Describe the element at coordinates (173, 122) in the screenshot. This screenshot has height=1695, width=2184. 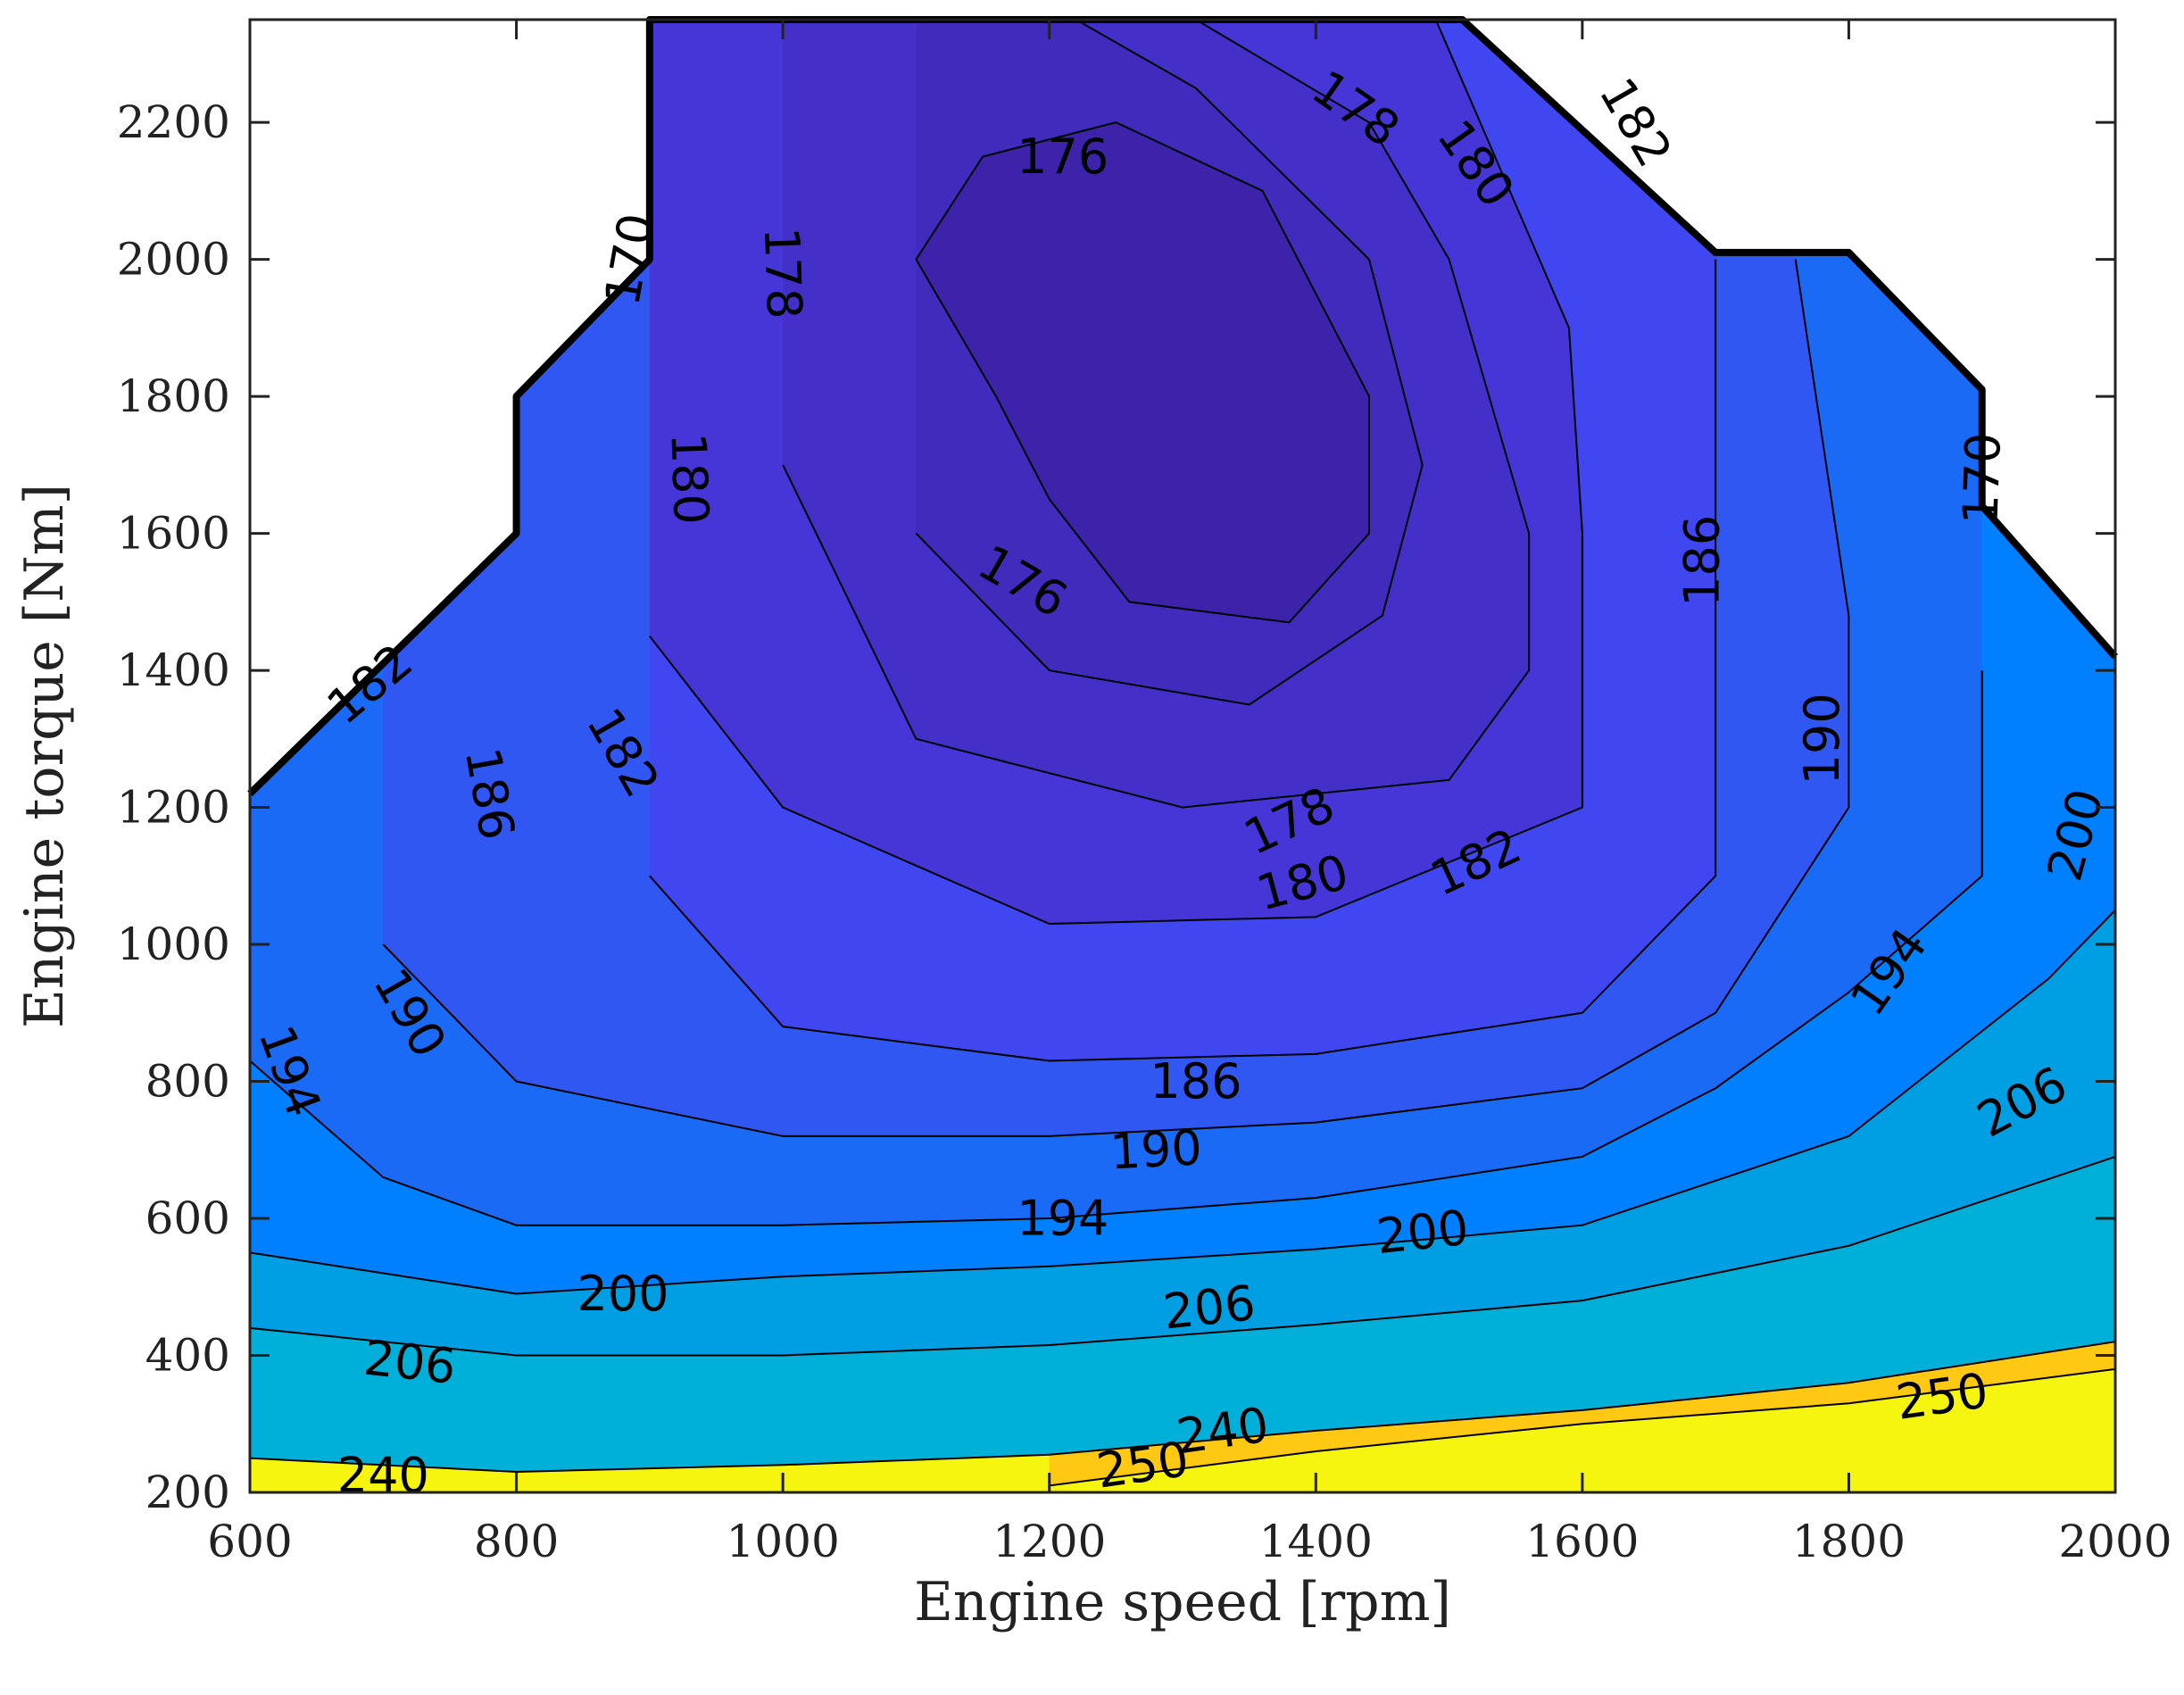
I see `y-tick-label-2200: 2200` at that location.